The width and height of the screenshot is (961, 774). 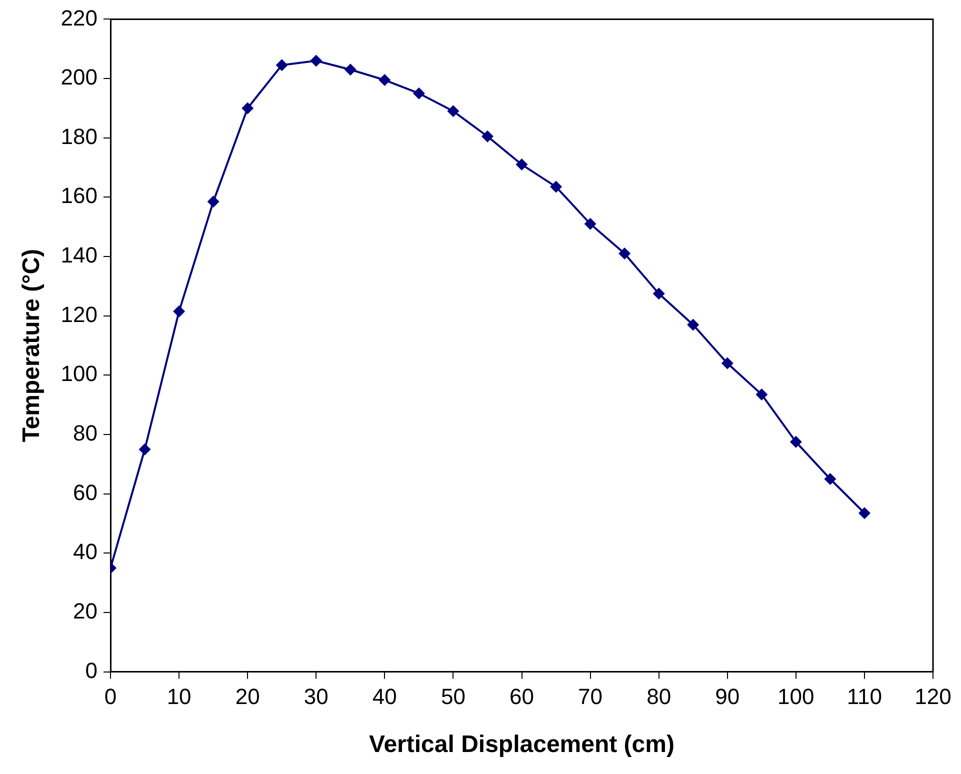 What do you see at coordinates (384, 697) in the screenshot?
I see `x-tick-label: 40` at bounding box center [384, 697].